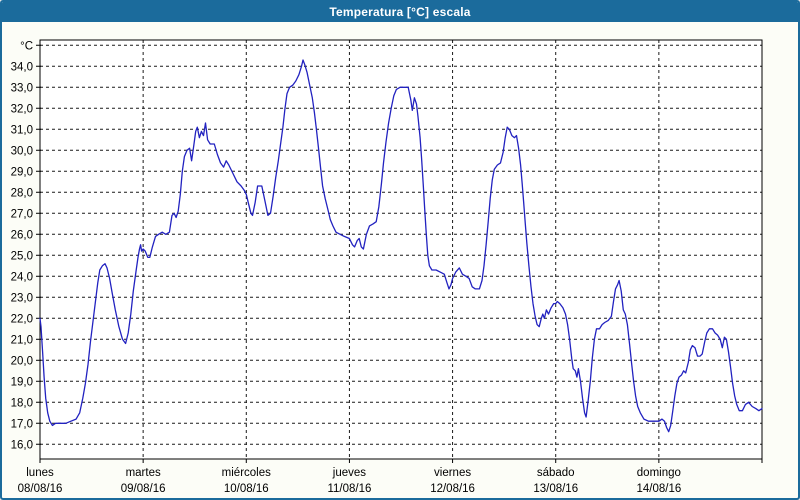 The width and height of the screenshot is (800, 500). What do you see at coordinates (22, 109) in the screenshot?
I see `y-tick-label: 32,0` at bounding box center [22, 109].